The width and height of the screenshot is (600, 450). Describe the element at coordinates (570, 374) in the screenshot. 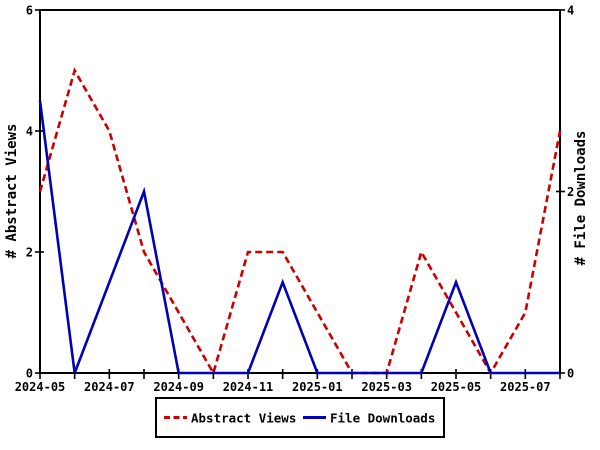

I see `right-tick-label: 0` at that location.